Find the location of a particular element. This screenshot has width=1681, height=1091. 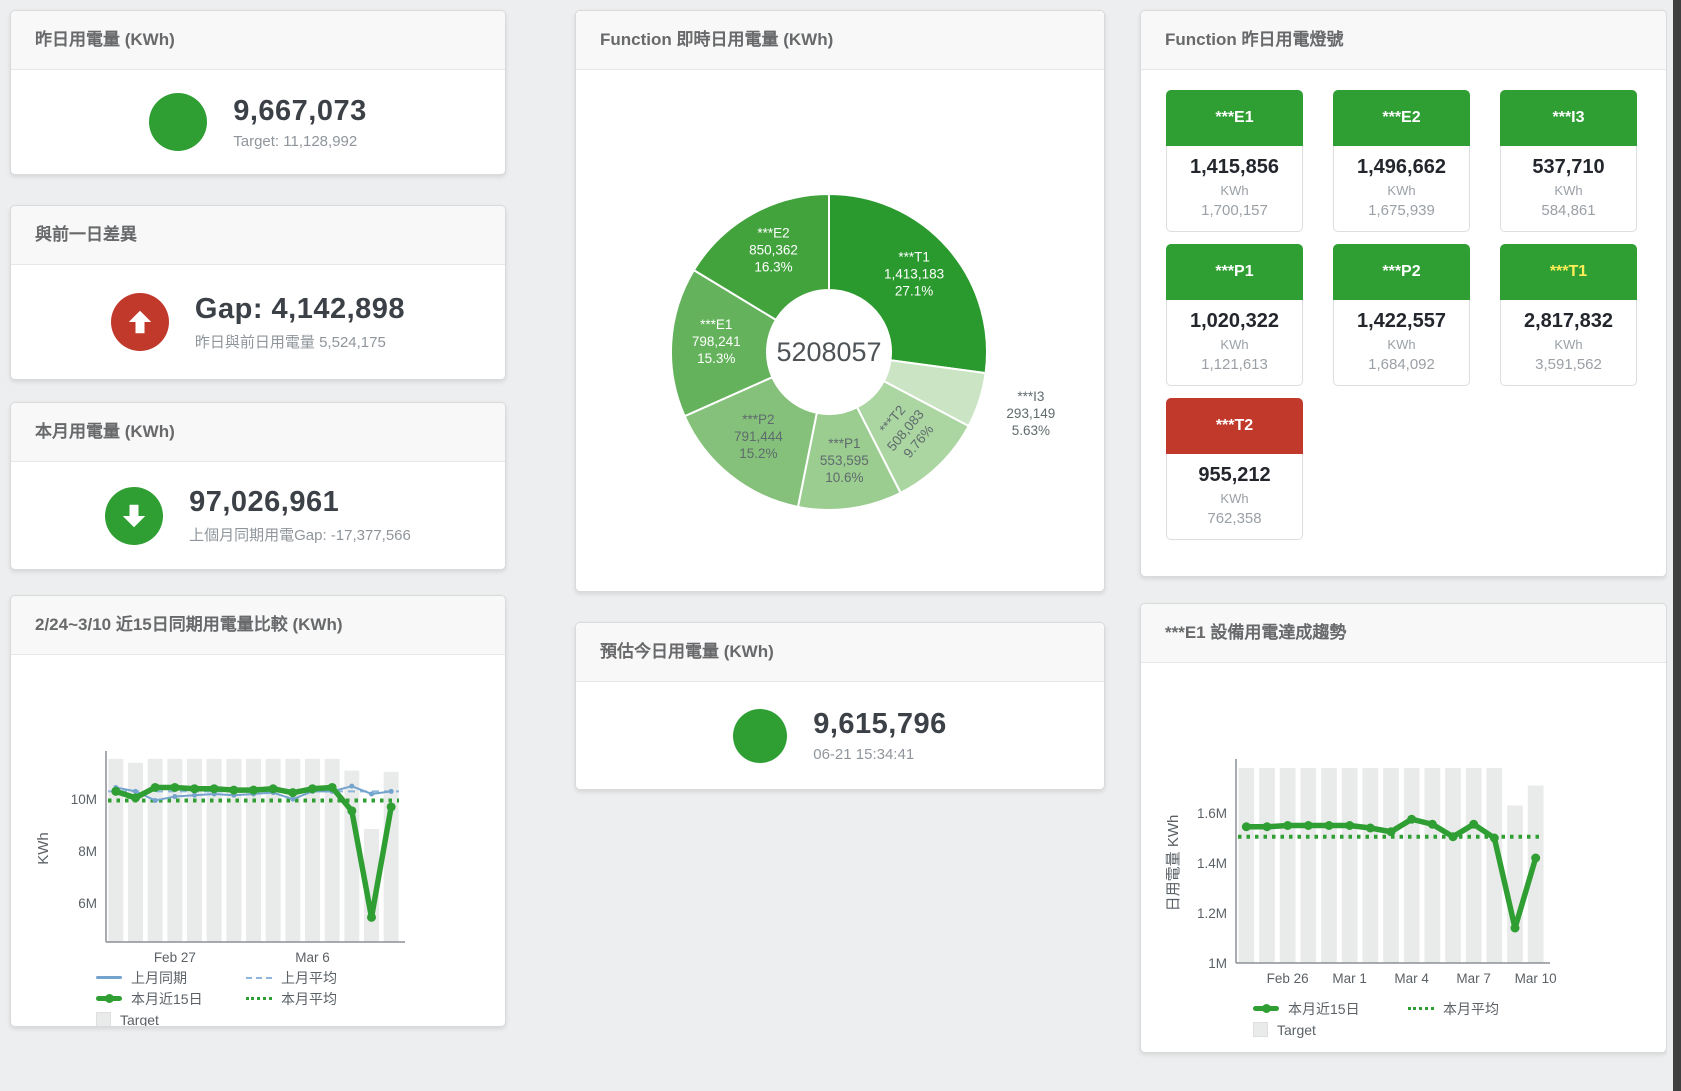

scrollbar-thumb is located at coordinates (1677, 545).